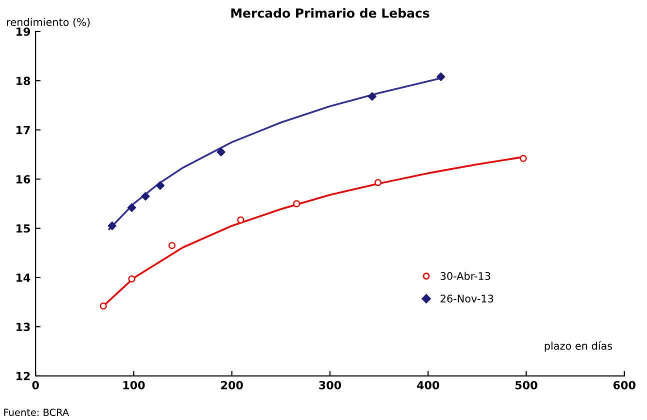 This screenshot has width=647, height=420. I want to click on y-tick-label: 17, so click(23, 130).